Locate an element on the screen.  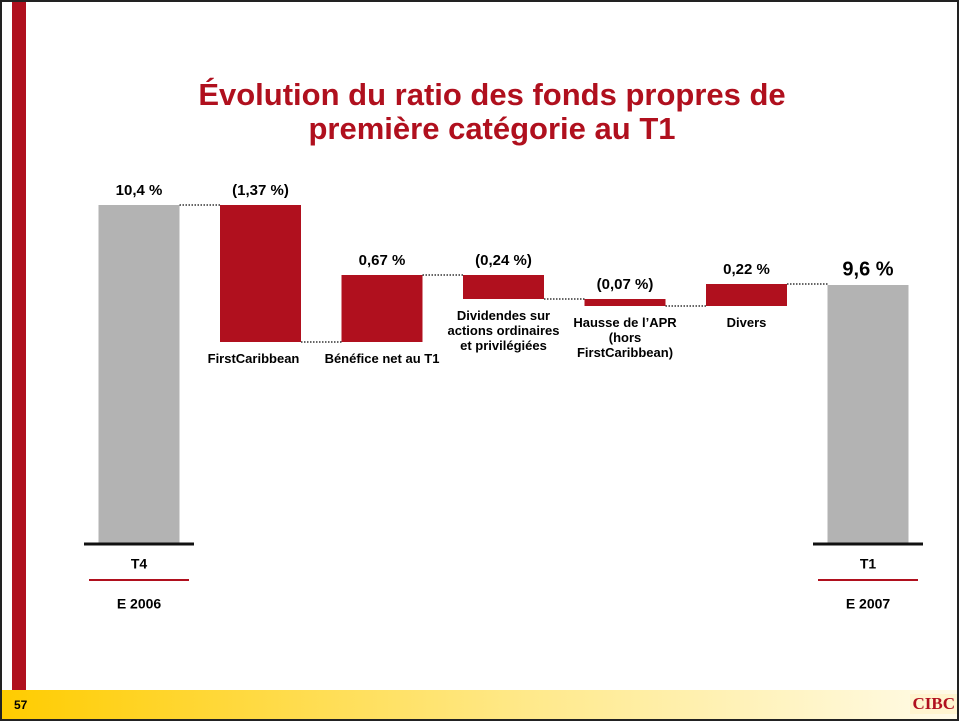
category-sublabel: E 2007 is located at coordinates (868, 604).